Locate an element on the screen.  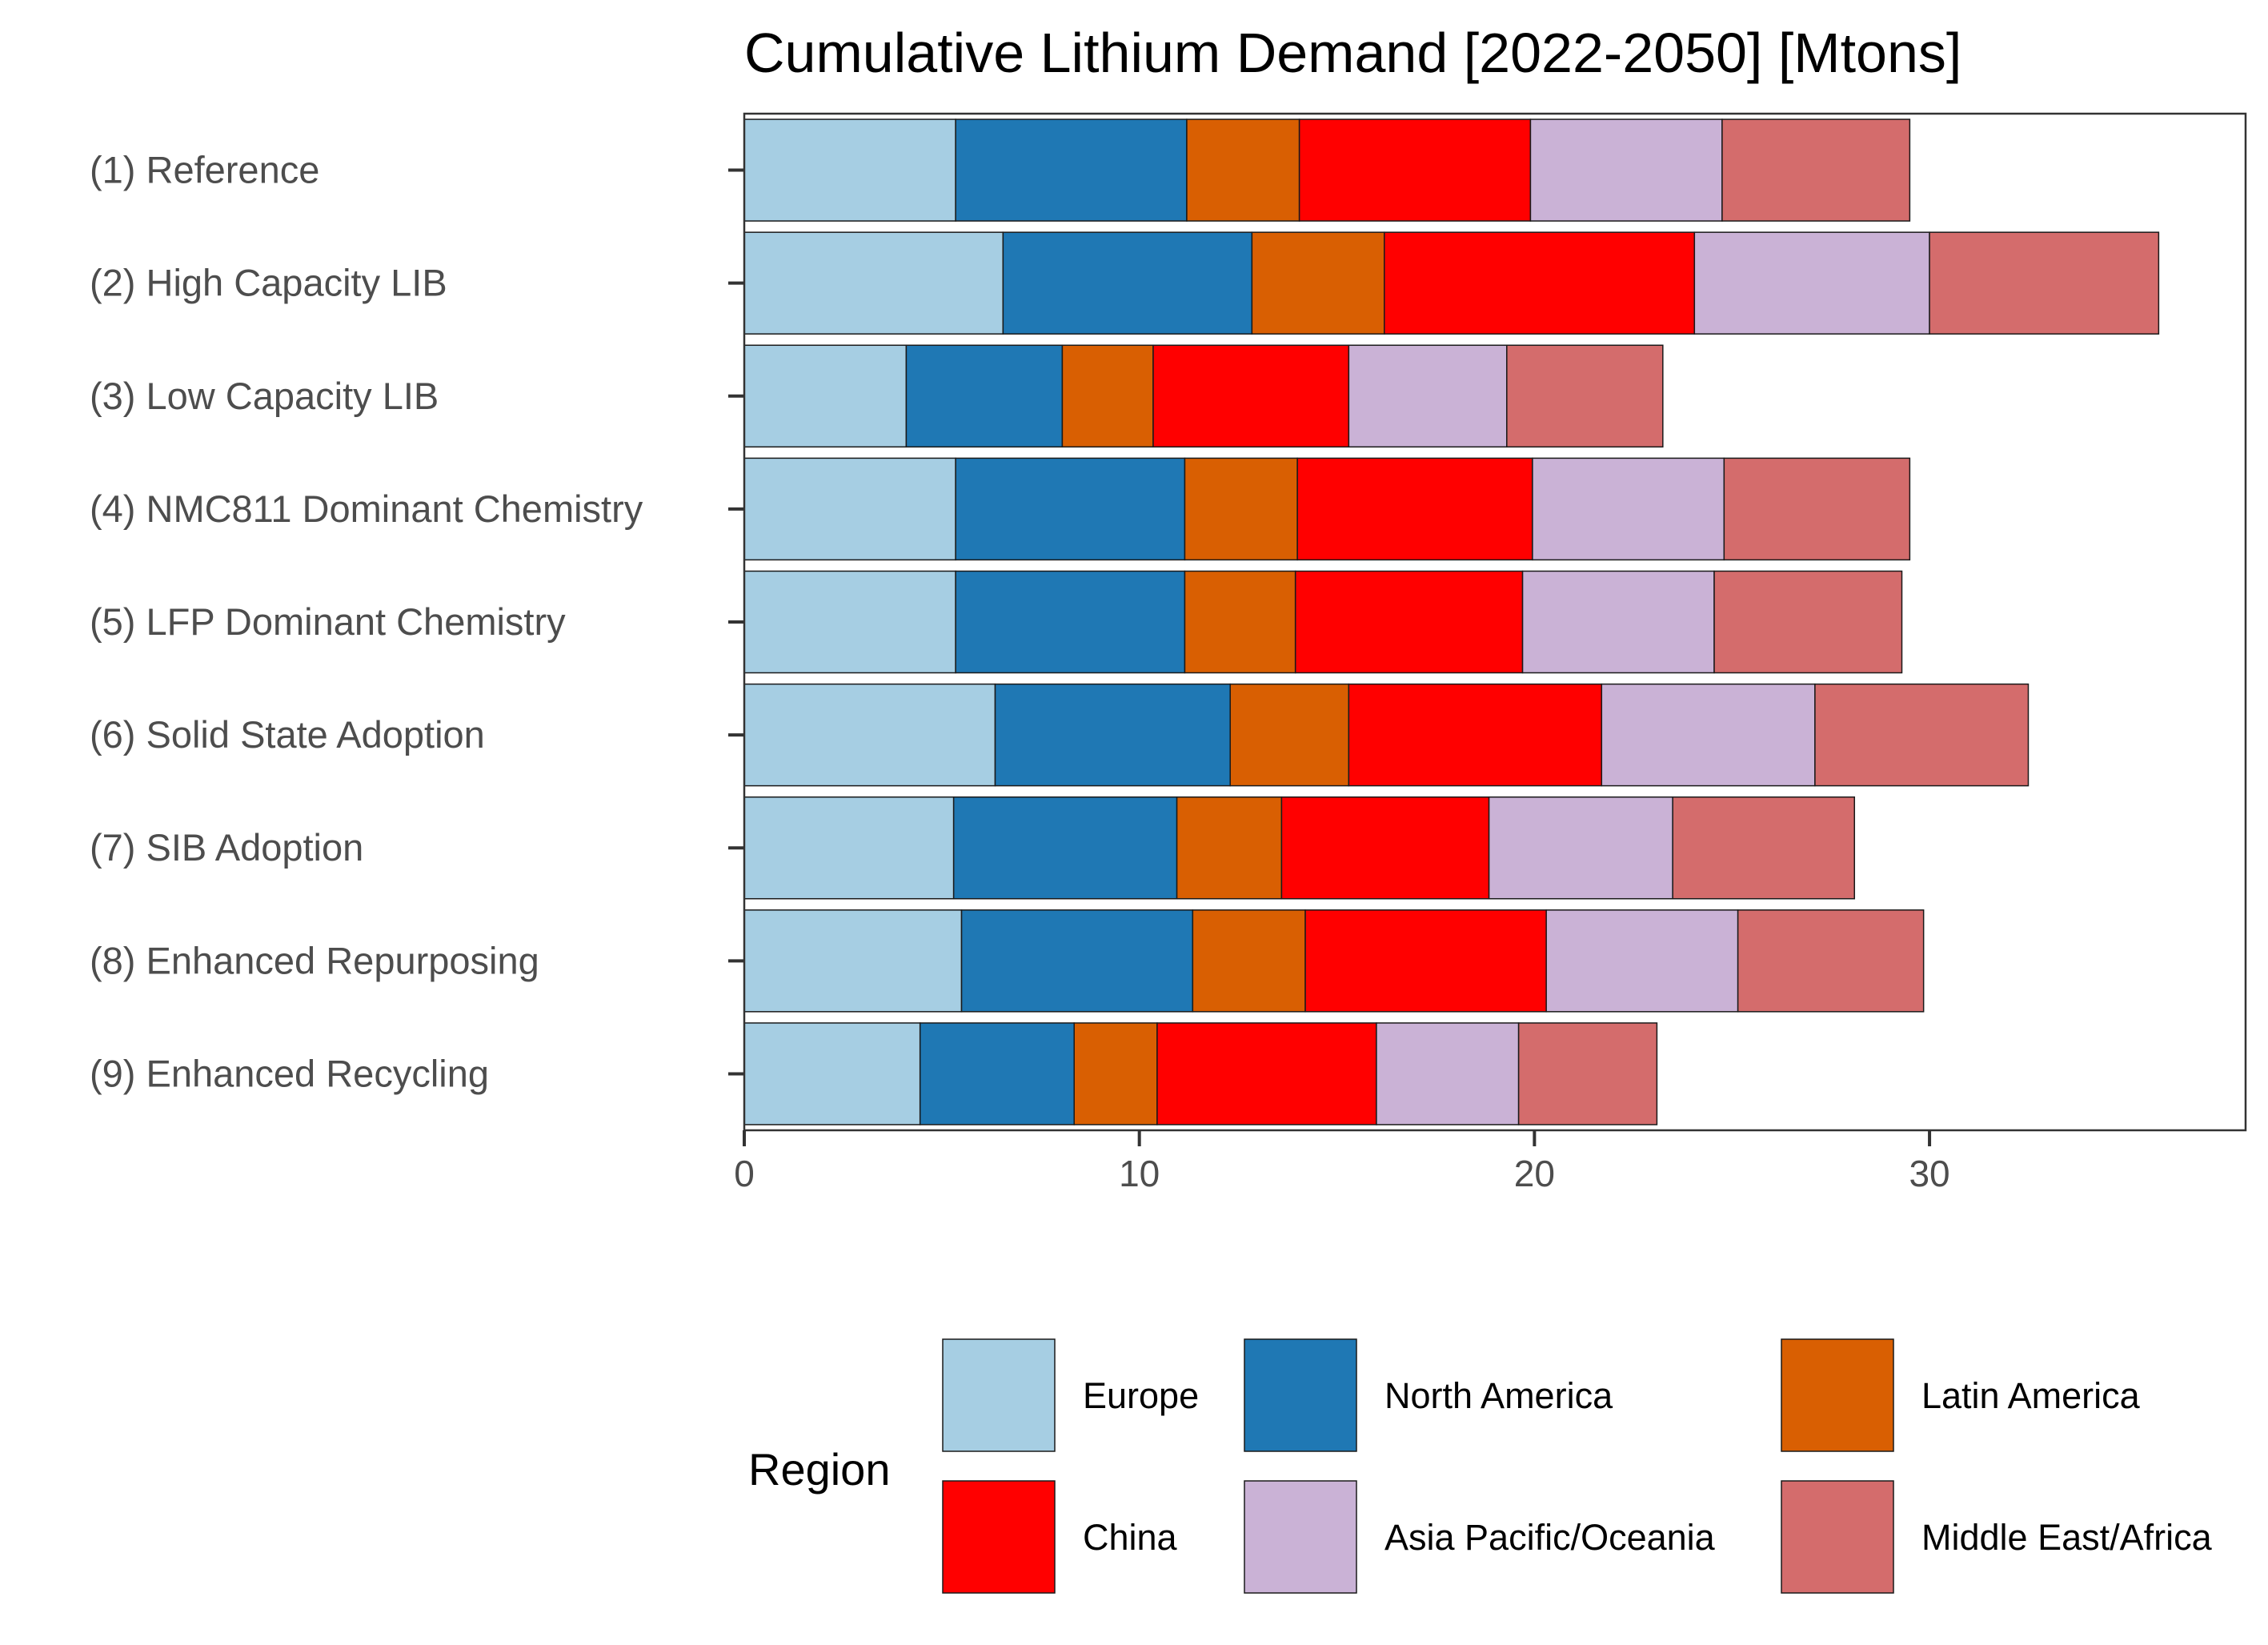
y-tick-label: (9) Enhanced Recycling is located at coordinates (289, 1073).